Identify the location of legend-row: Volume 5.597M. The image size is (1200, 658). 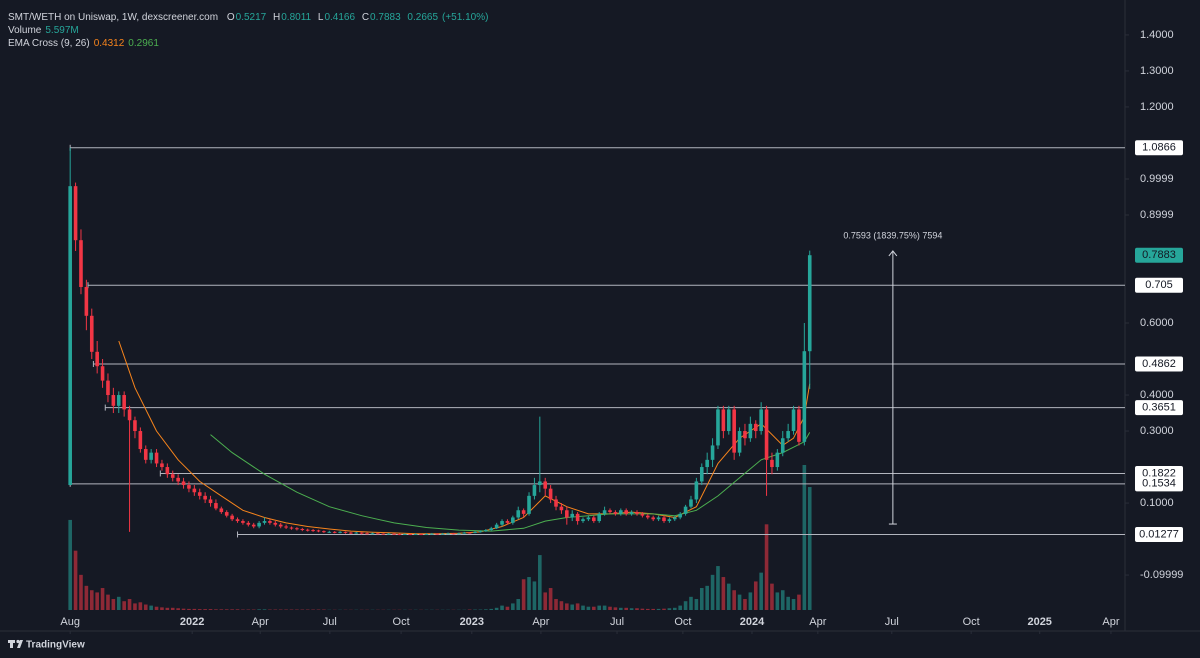
(250, 30).